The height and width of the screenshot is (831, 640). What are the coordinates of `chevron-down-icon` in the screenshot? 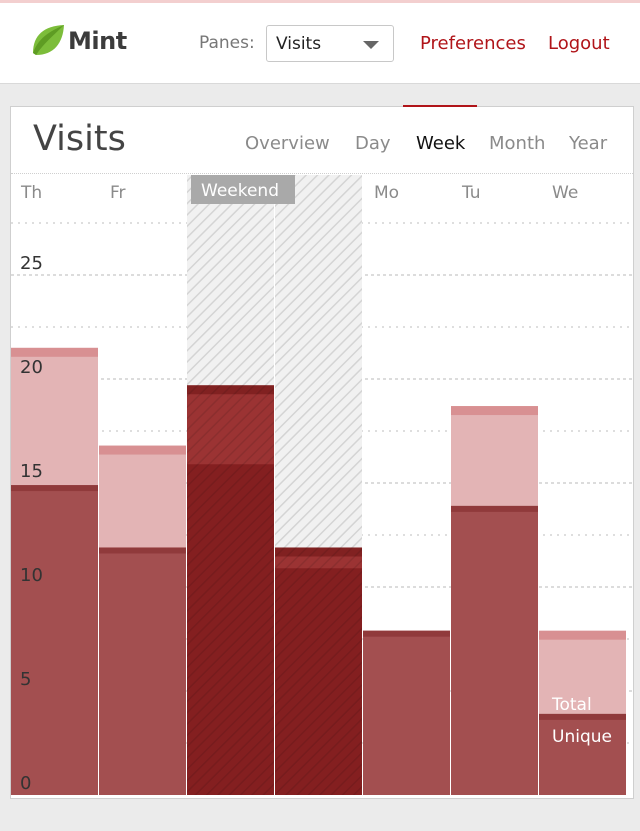 It's located at (371, 45).